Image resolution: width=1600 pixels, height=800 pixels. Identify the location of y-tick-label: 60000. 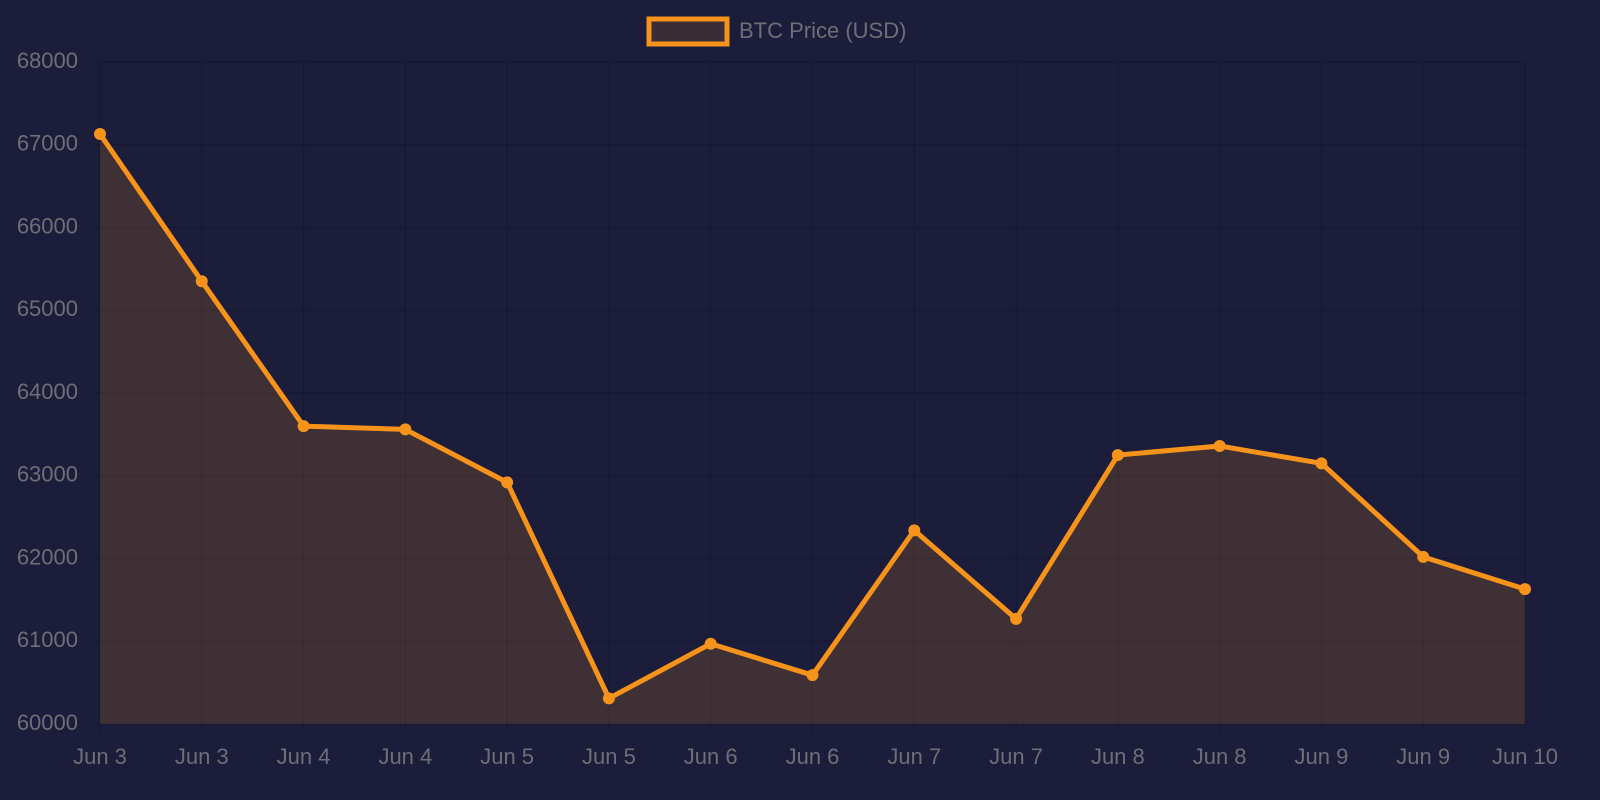
(47, 722).